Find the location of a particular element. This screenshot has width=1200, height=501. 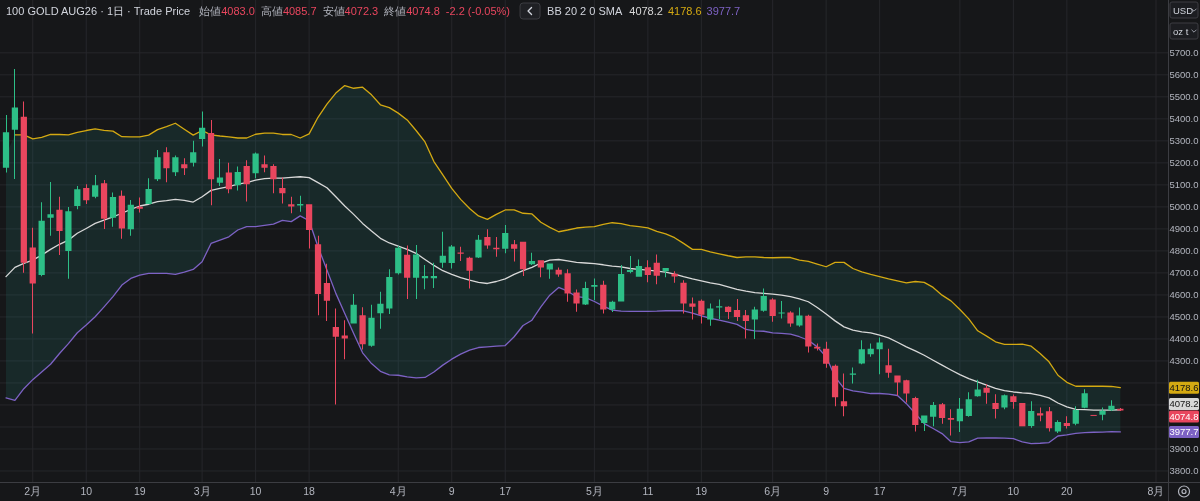

y-tick-label: 3800.0 is located at coordinates (1184, 471).